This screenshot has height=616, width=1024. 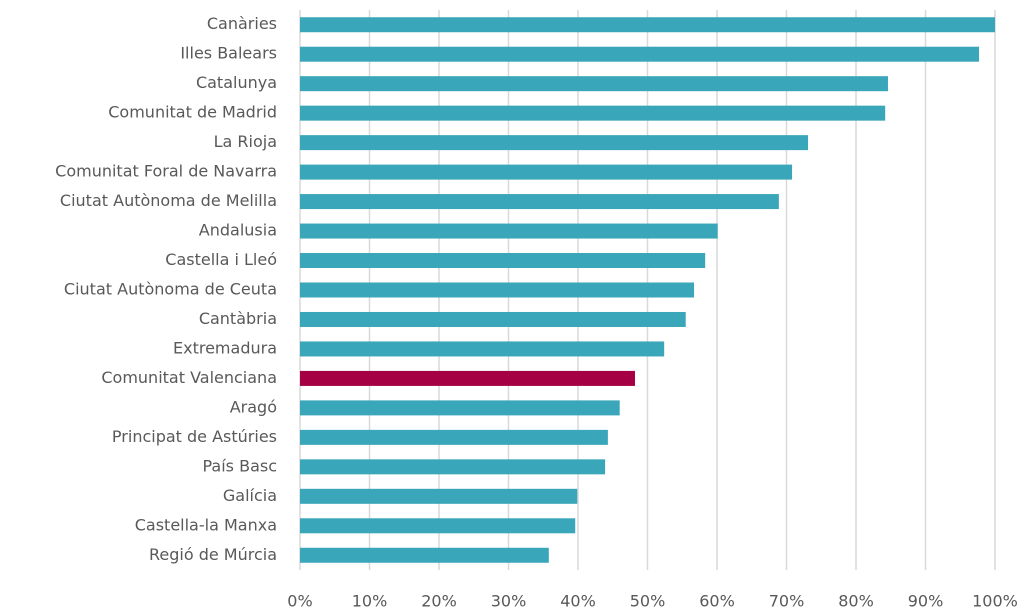 I want to click on y-tick-label: Illes Balears, so click(x=228, y=53).